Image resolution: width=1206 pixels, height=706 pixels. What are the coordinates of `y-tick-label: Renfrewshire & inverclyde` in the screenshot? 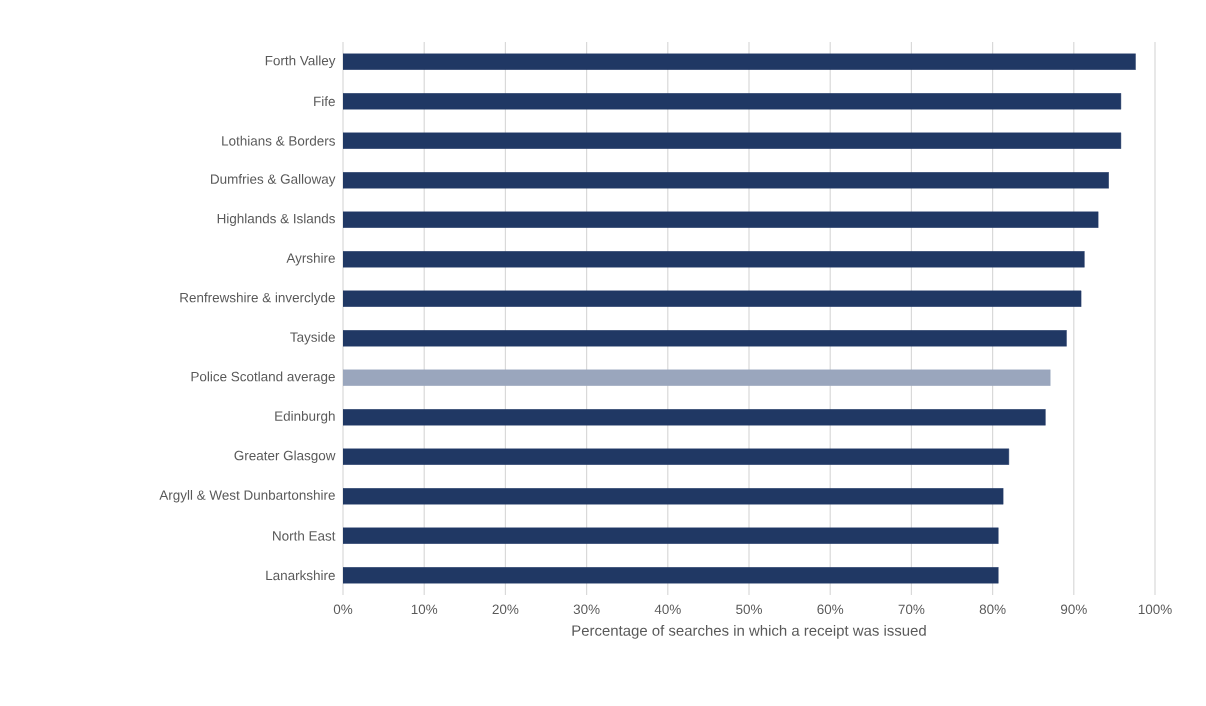 It's located at (257, 299).